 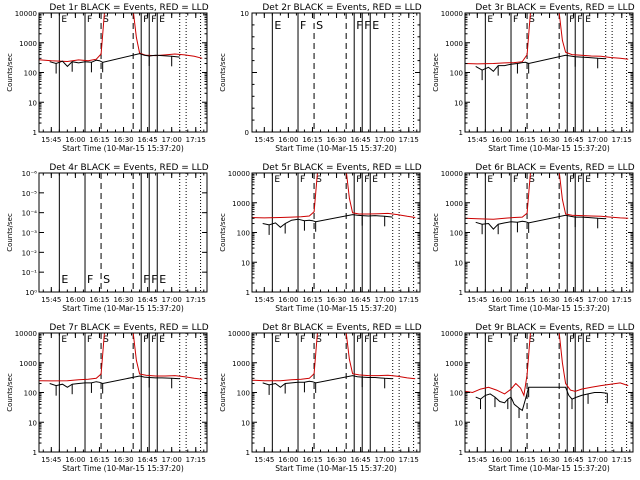 What do you see at coordinates (31, 293) in the screenshot?
I see `y-tick-label: 10⁰` at bounding box center [31, 293].